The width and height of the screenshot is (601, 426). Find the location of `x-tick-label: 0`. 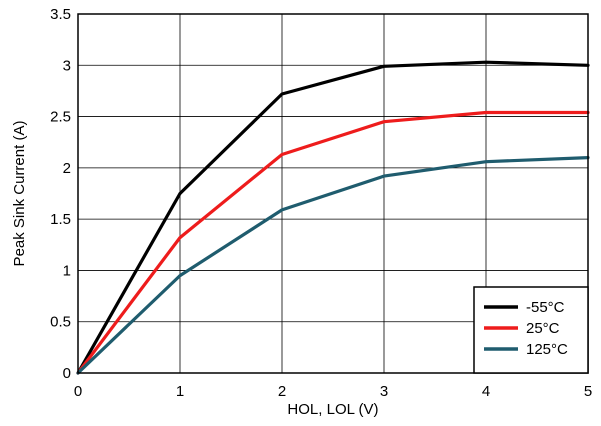

x-tick-label: 0 is located at coordinates (78, 391).